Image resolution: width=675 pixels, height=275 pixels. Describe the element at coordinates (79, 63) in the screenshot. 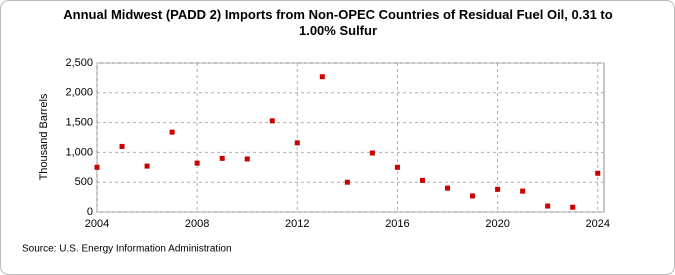

I see `y-tick-label: 2,500` at that location.